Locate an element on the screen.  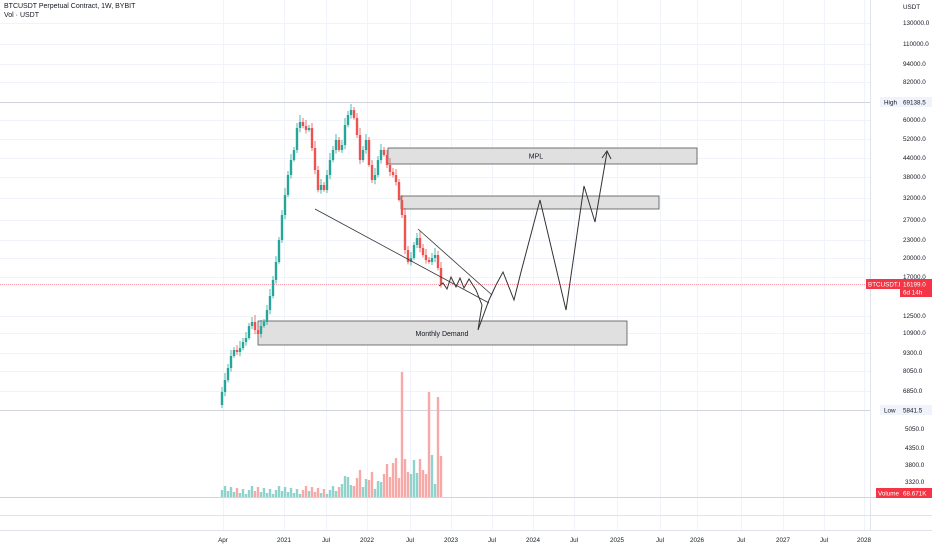
candlestick-series is located at coordinates (331, 256).